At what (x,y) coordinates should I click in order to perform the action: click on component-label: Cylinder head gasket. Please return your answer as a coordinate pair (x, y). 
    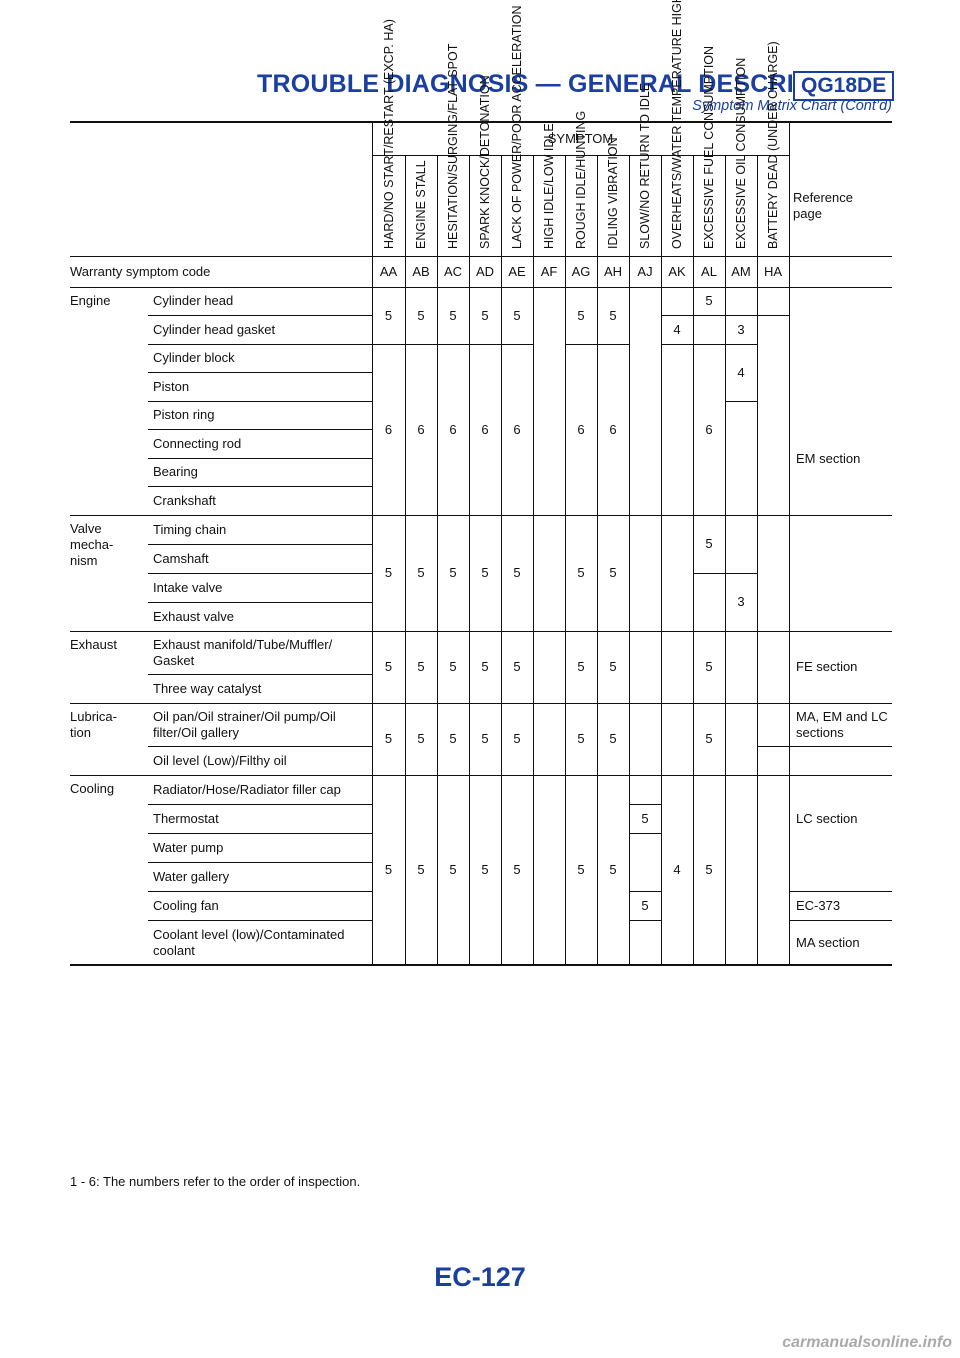
    Looking at the image, I should click on (214, 329).